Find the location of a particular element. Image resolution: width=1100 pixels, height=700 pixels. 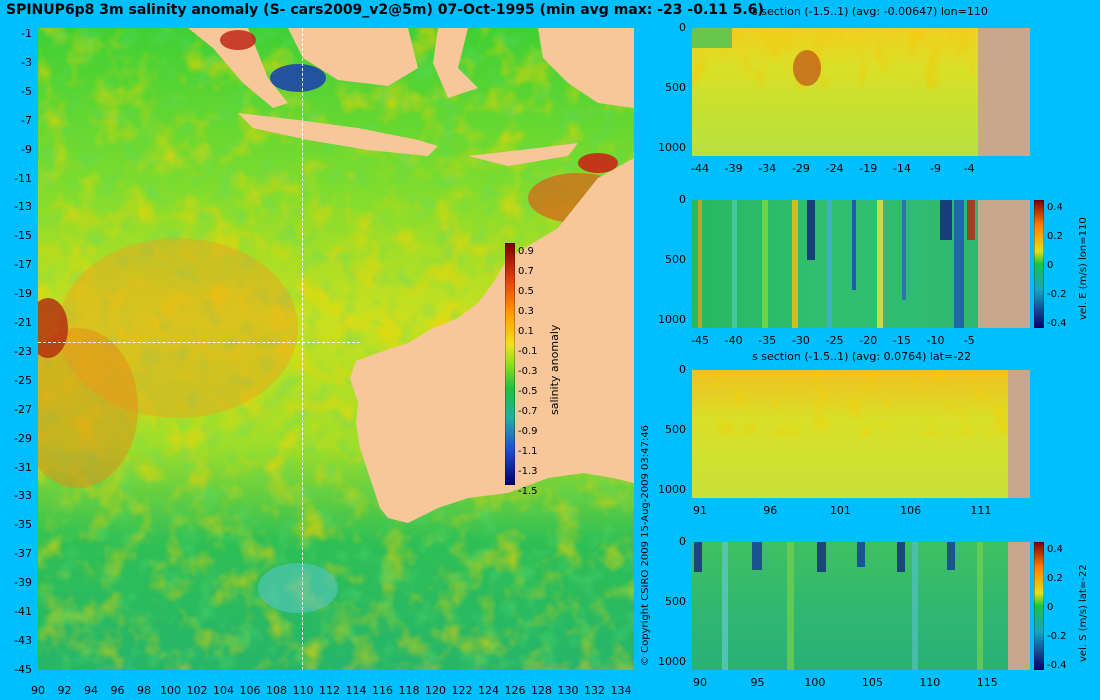

panel-x-tick: -19 is located at coordinates (868, 168).